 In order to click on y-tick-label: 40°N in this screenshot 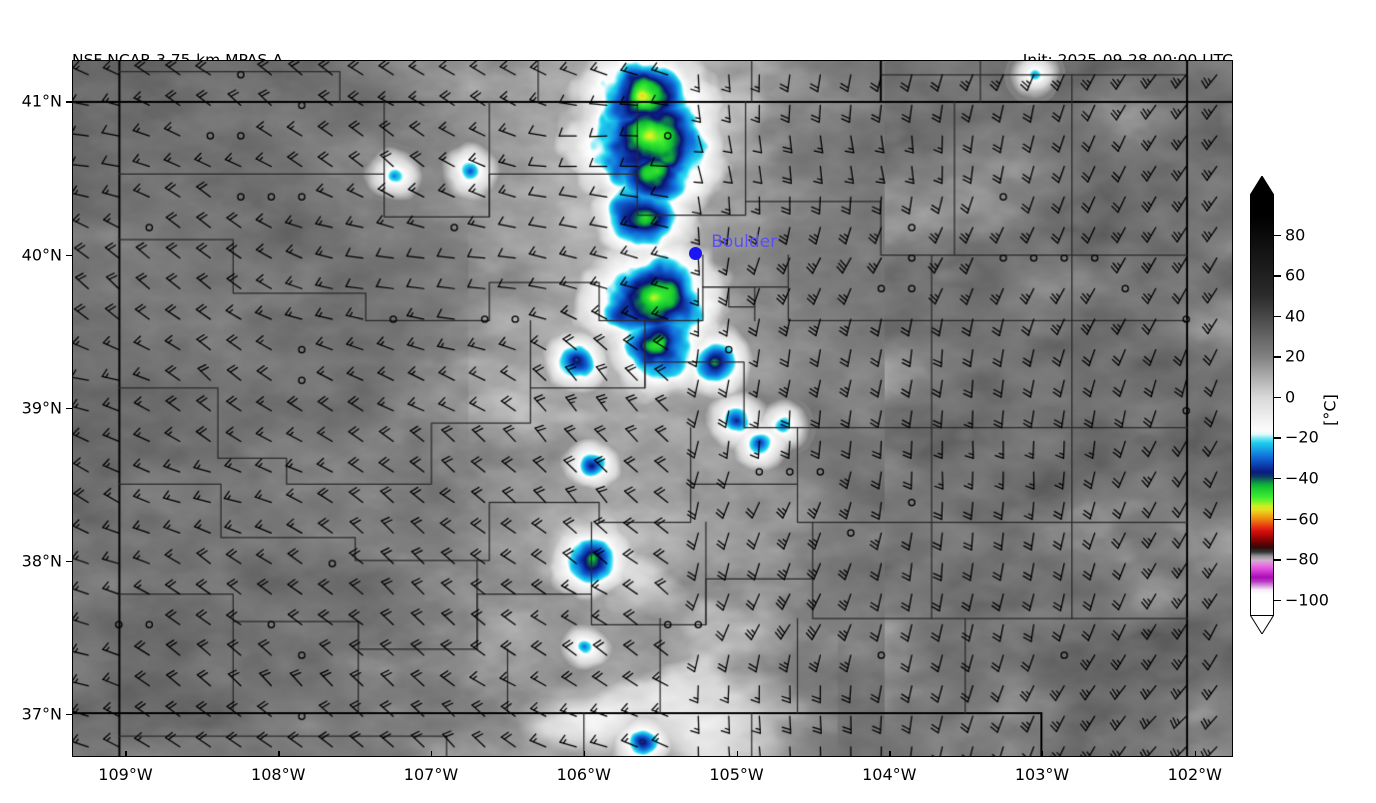, I will do `click(41, 255)`.